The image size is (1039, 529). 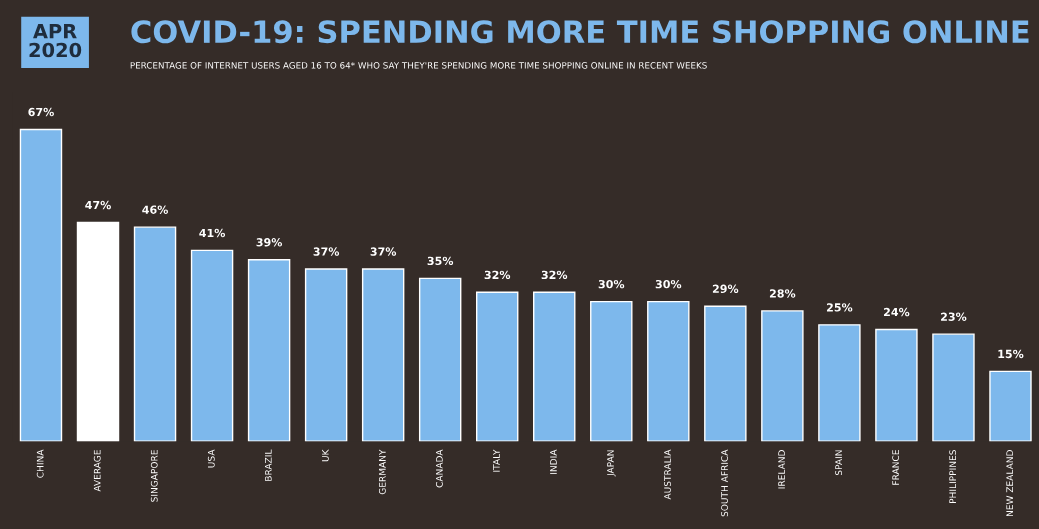 I want to click on x-tick-label: USA, so click(x=211, y=458).